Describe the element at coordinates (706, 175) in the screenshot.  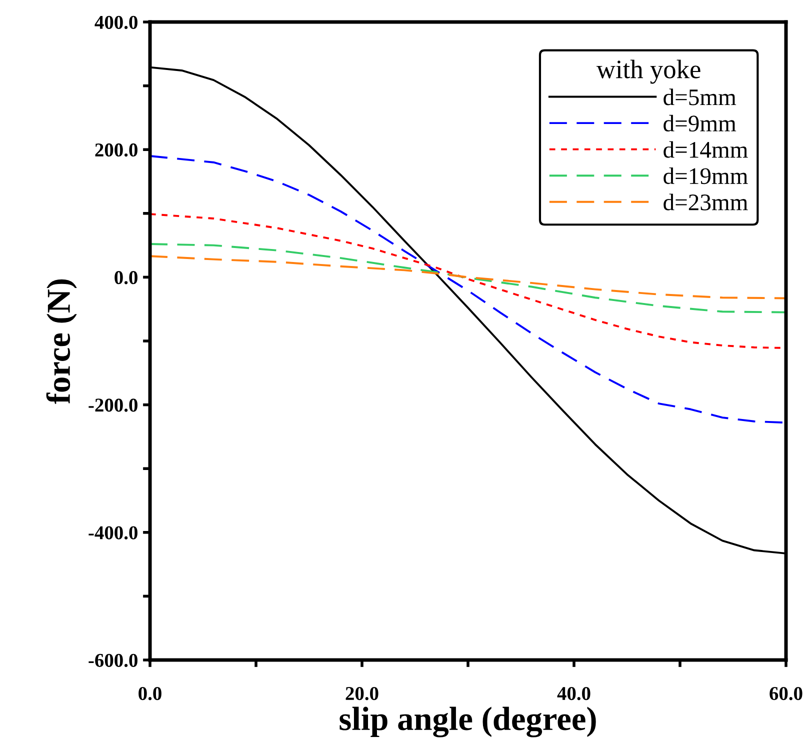
I see `legend-label: d=19mm` at that location.